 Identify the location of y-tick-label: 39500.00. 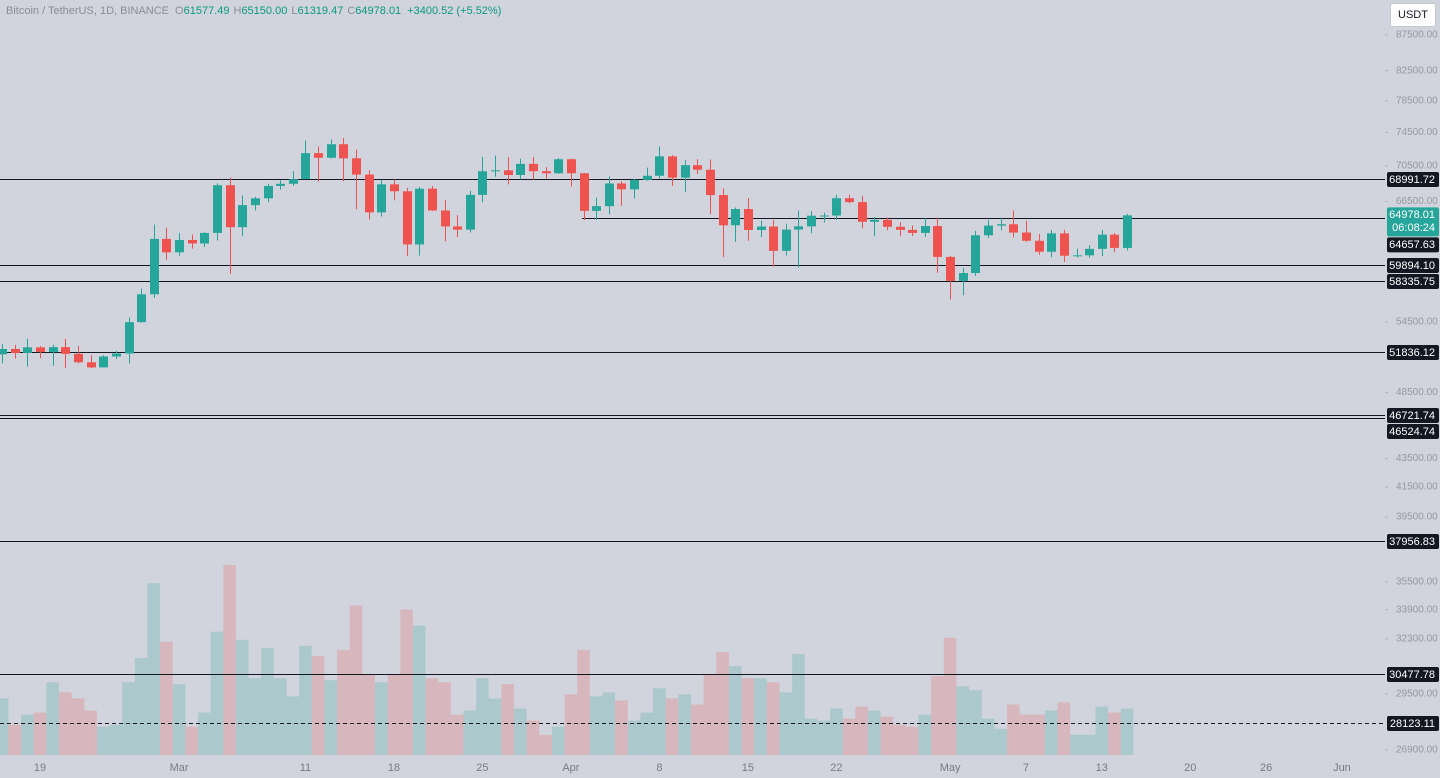
(1417, 517).